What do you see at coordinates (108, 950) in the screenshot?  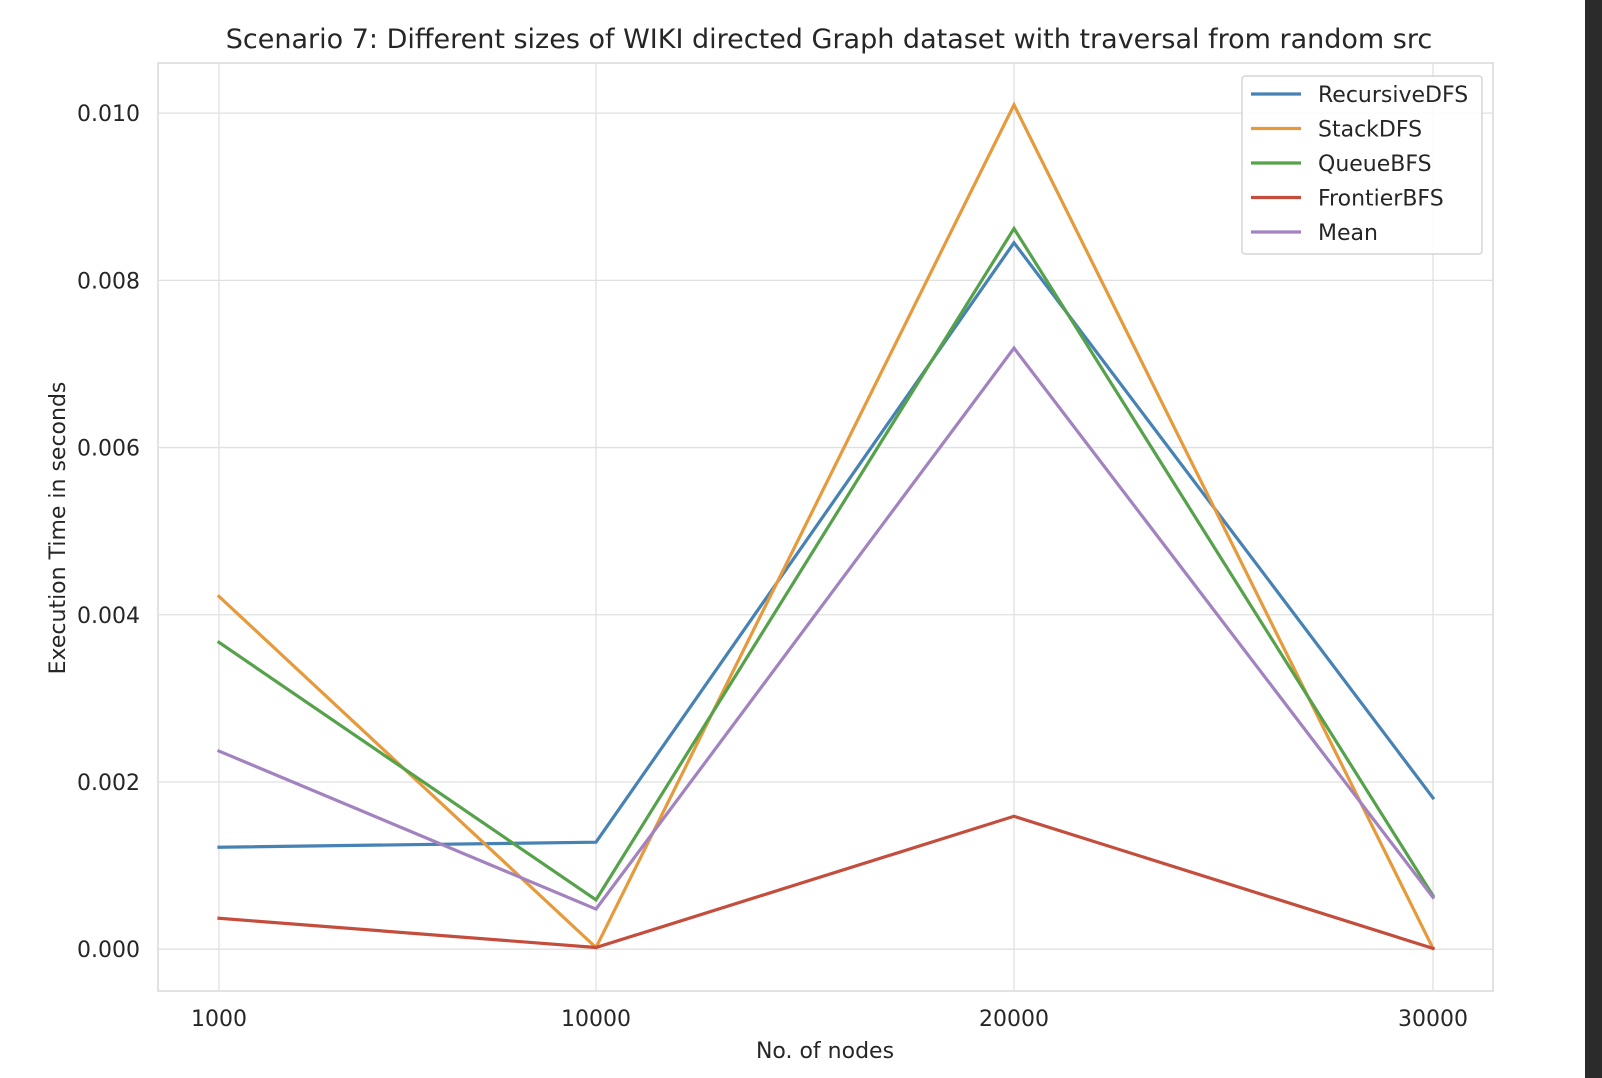 I see `y-tick-label: 0.000` at bounding box center [108, 950].